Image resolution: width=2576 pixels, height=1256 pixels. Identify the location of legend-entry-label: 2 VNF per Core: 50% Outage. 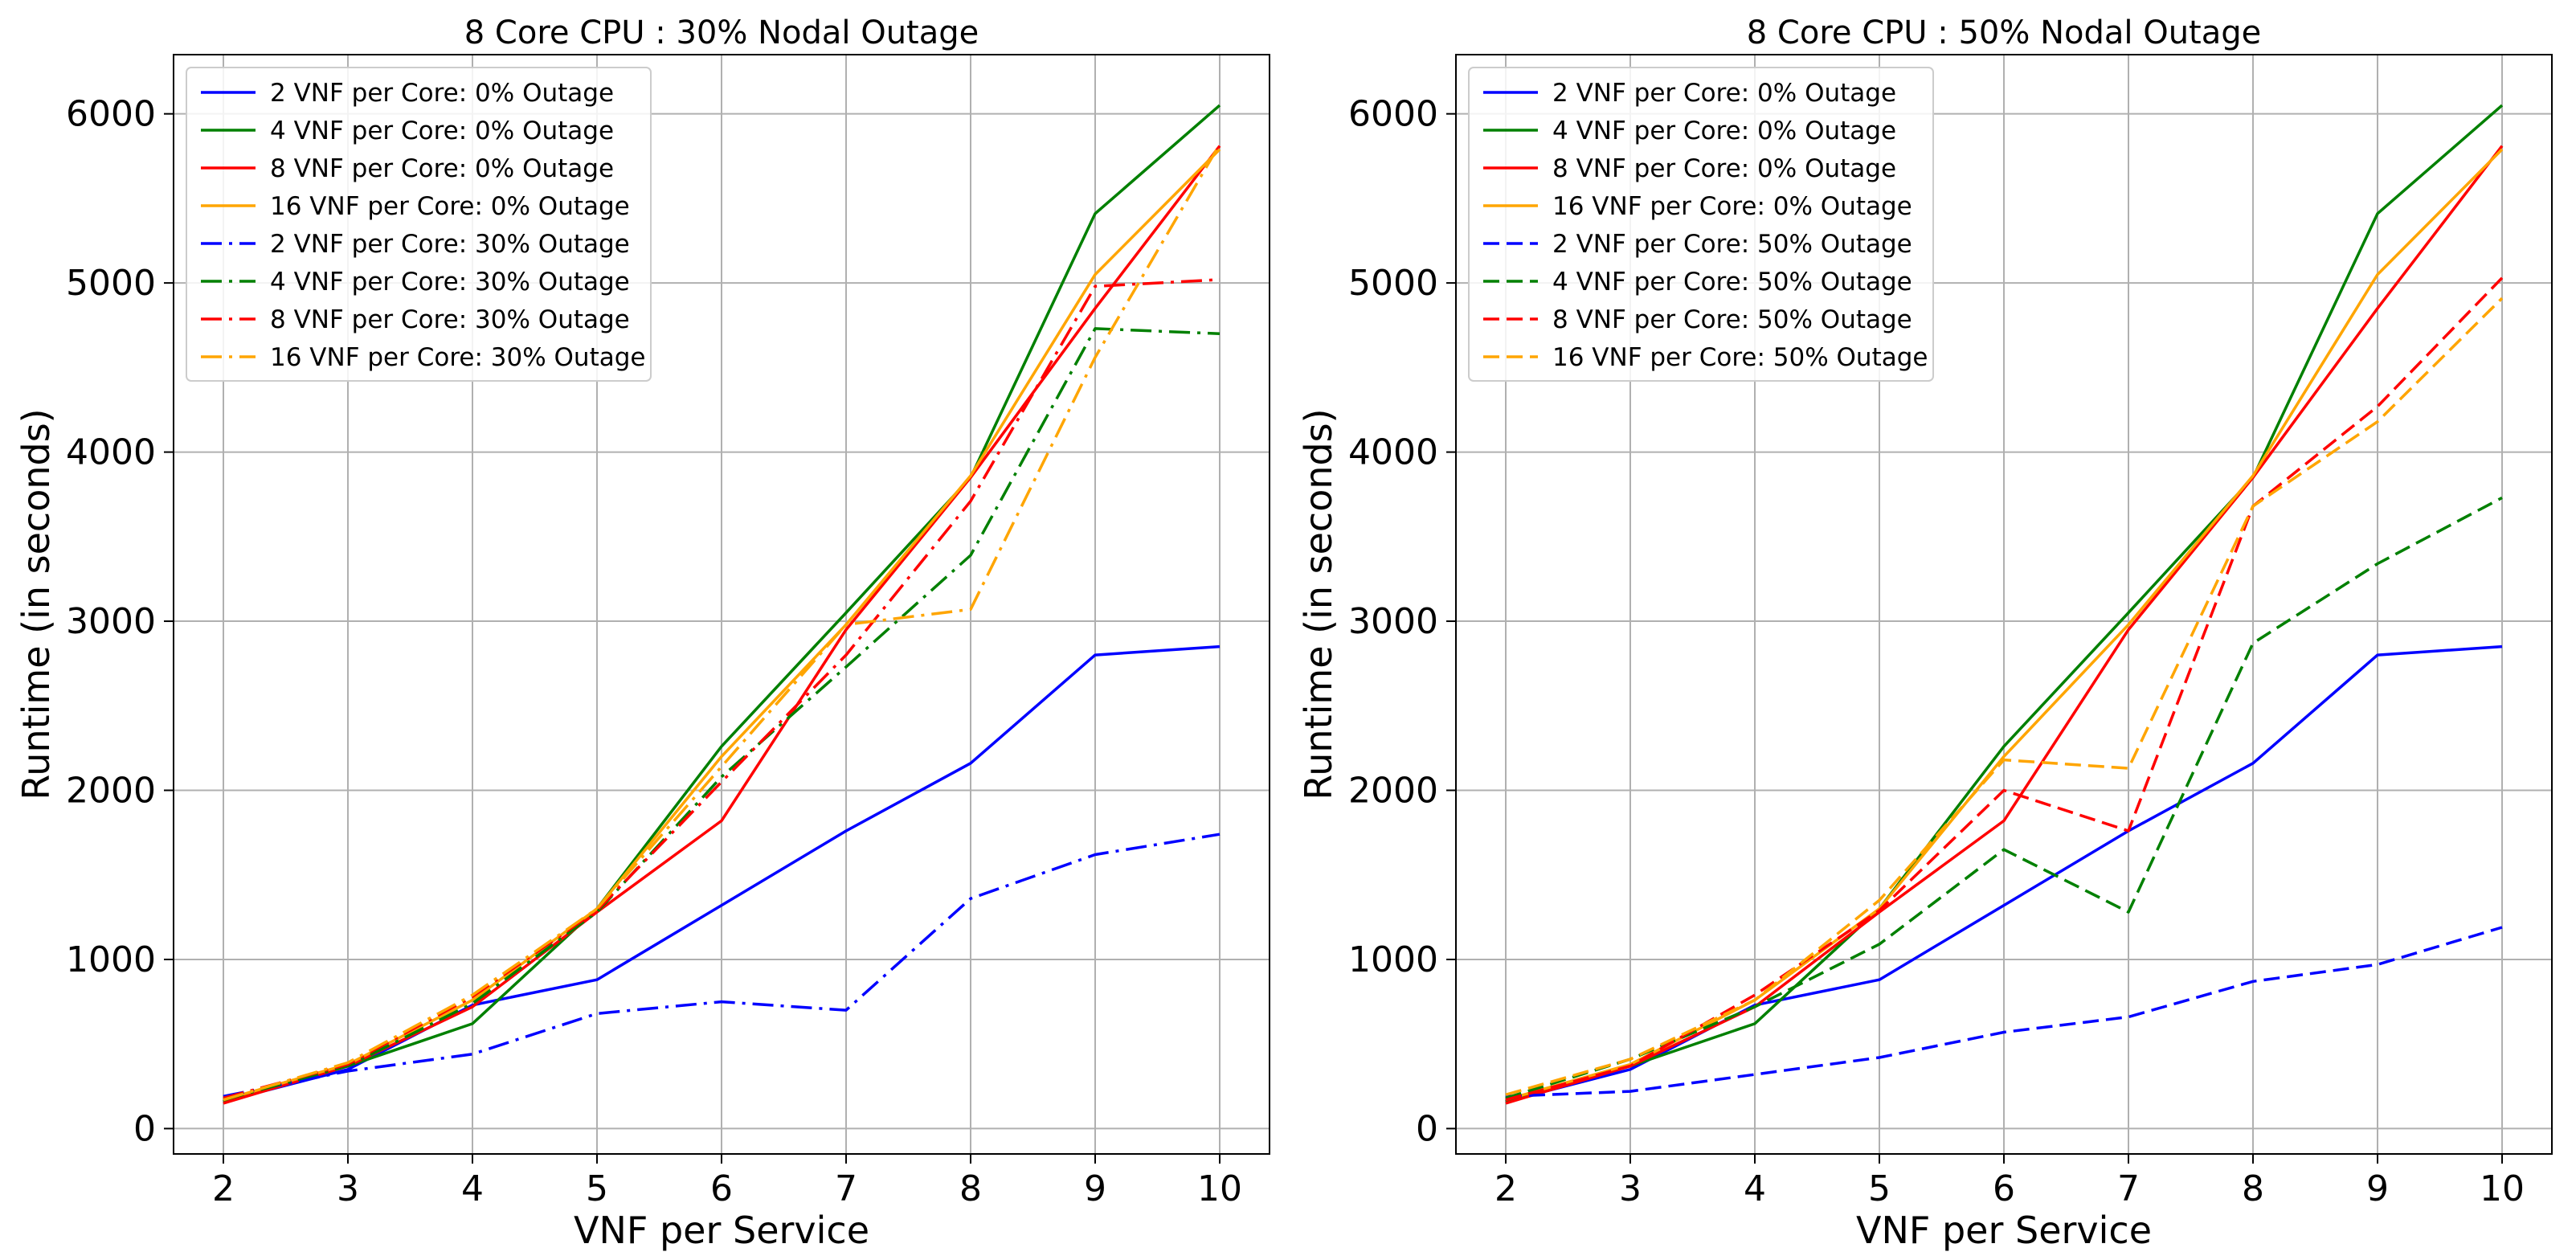
(1732, 244).